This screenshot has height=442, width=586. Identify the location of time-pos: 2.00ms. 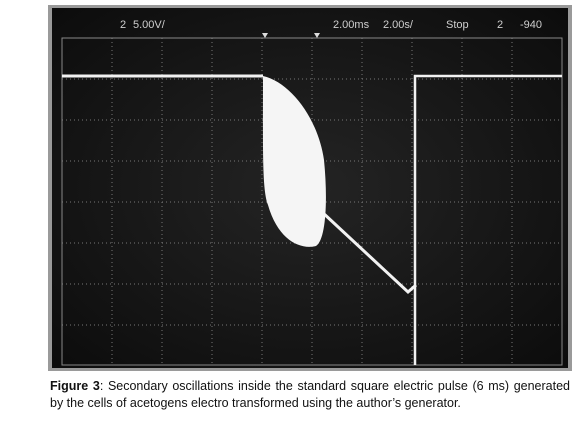
(351, 25).